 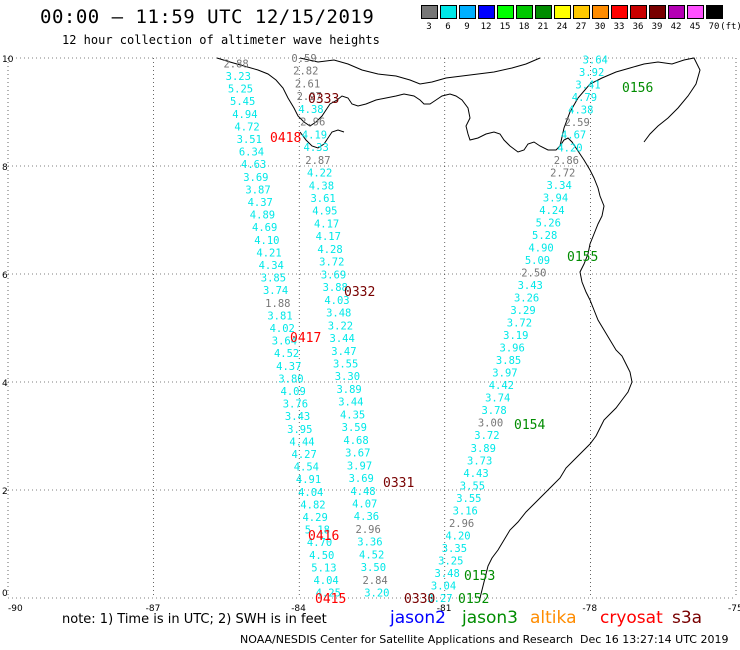 I want to click on color-scale-label: 6, so click(x=448, y=27).